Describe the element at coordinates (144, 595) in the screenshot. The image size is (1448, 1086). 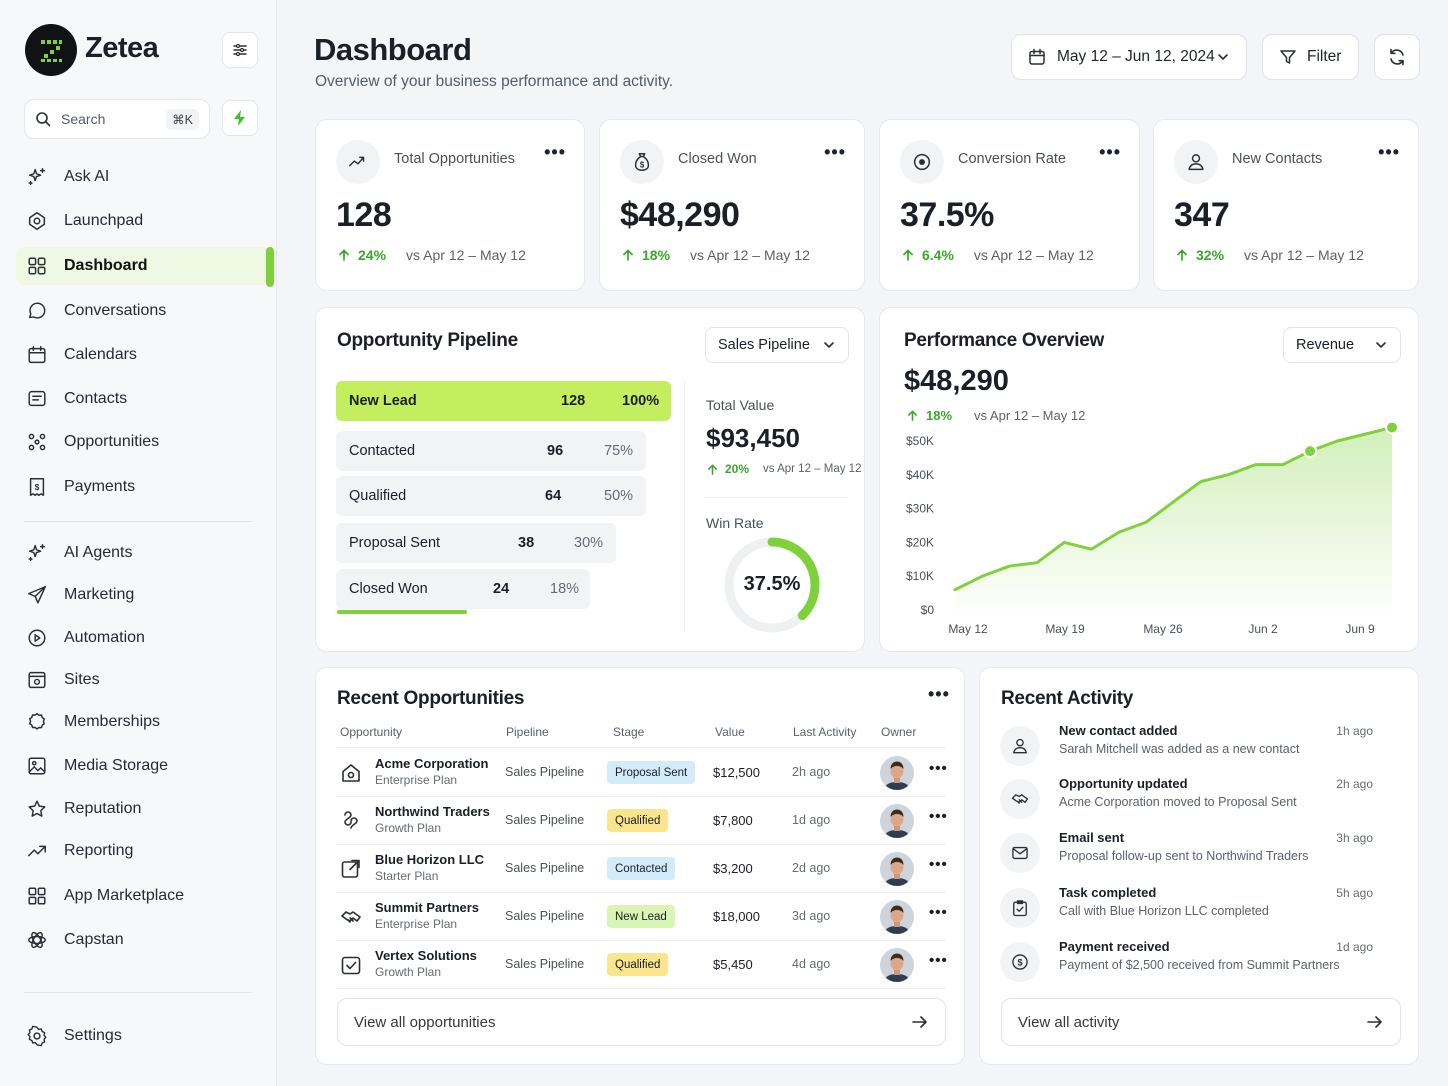
I see `sidebar-item-marketing: Marketing` at that location.